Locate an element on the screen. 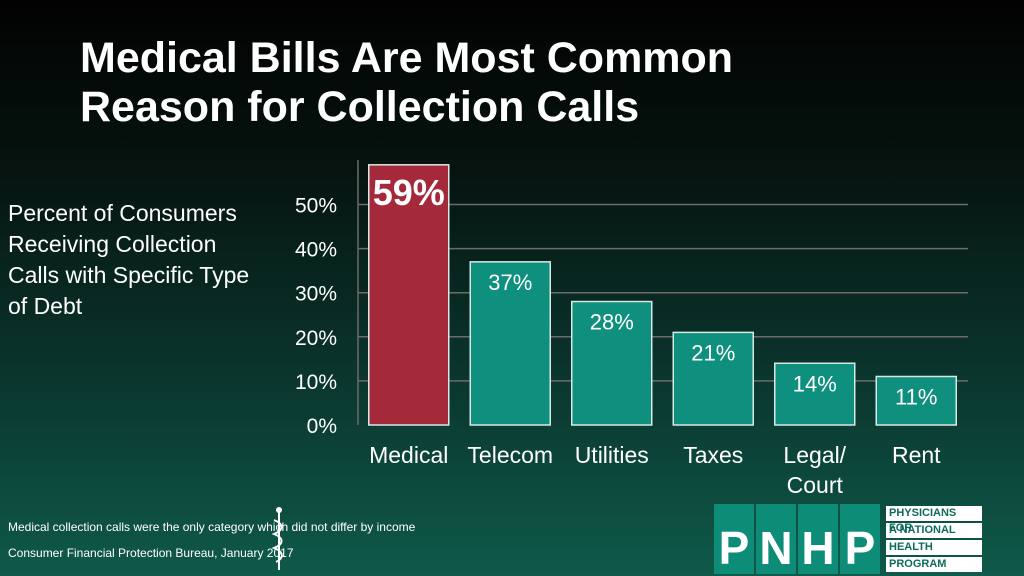 The height and width of the screenshot is (576, 1024). y-tick-label: 30% is located at coordinates (316, 294).